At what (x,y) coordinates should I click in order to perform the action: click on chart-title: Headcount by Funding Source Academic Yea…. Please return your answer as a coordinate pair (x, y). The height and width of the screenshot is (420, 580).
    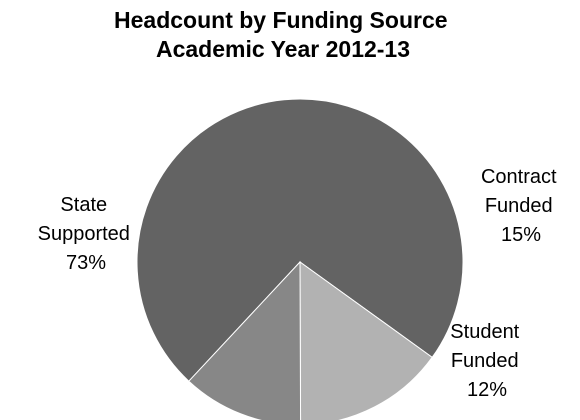
    Looking at the image, I should click on (283, 34).